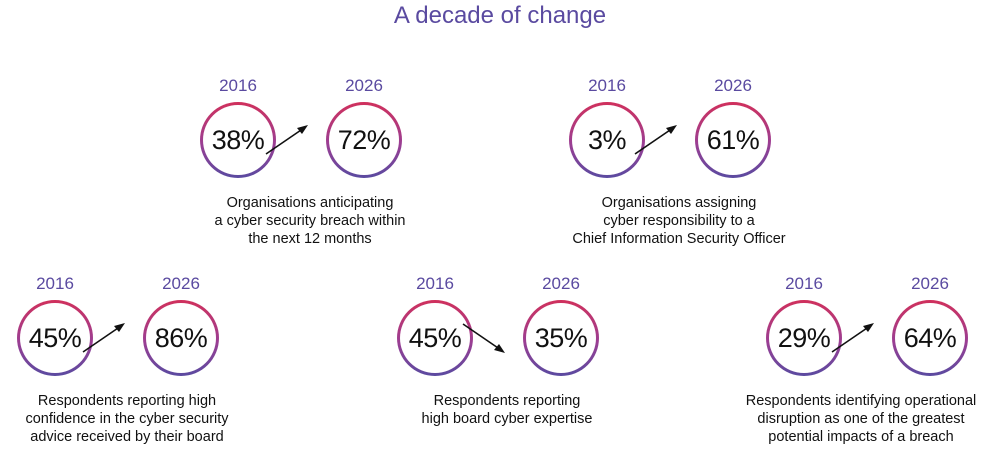  I want to click on caption-line: confidence in the cyber security, so click(127, 419).